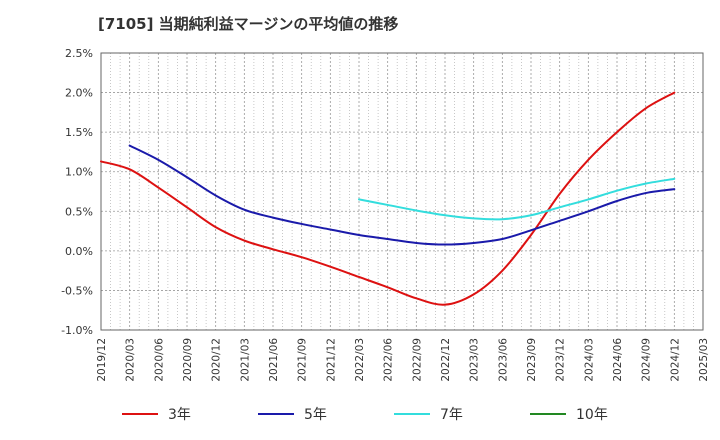 The image size is (720, 440). I want to click on legend-label-1: 5年, so click(315, 415).